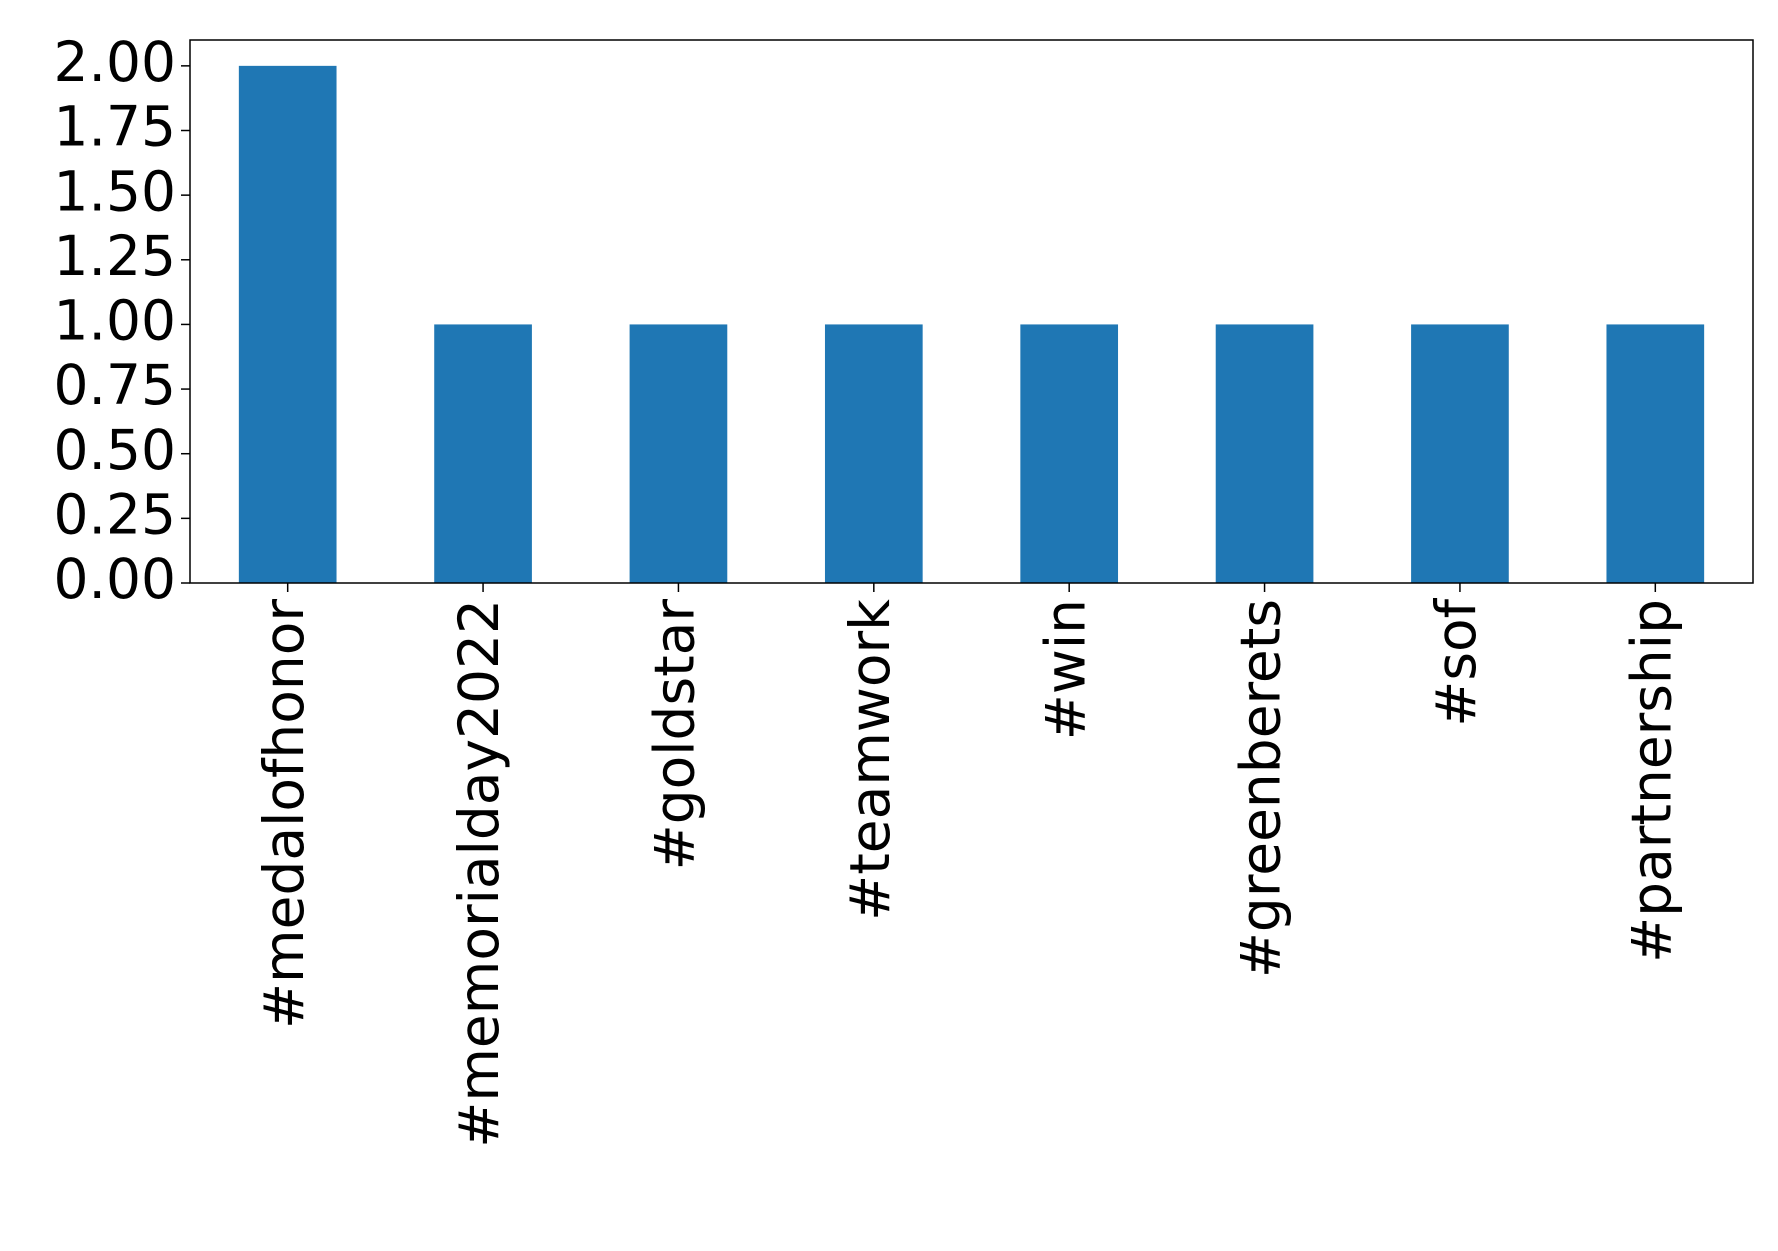  What do you see at coordinates (115, 127) in the screenshot?
I see `y-tick-label: 1.75` at bounding box center [115, 127].